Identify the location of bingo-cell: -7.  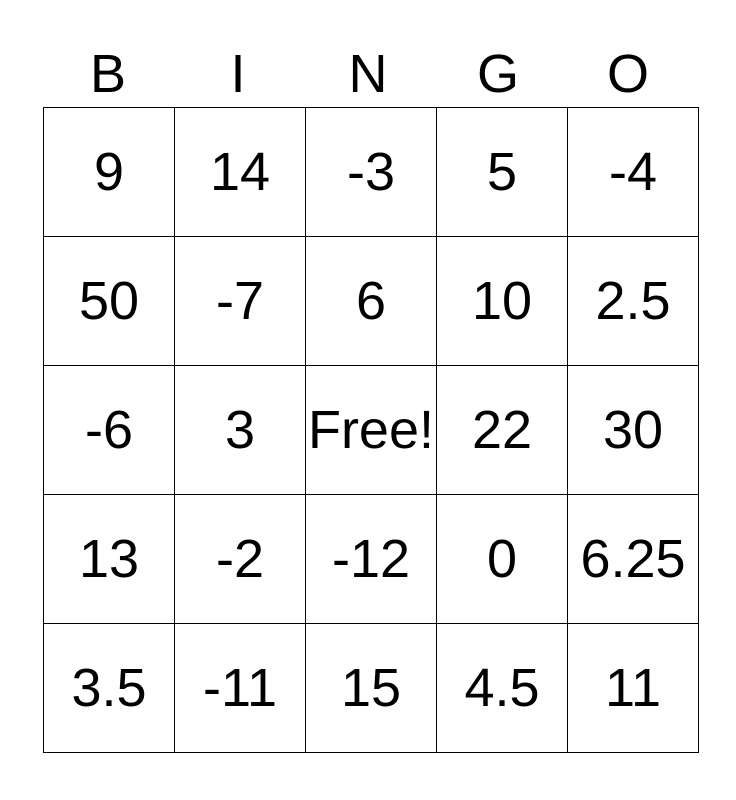
(240, 301).